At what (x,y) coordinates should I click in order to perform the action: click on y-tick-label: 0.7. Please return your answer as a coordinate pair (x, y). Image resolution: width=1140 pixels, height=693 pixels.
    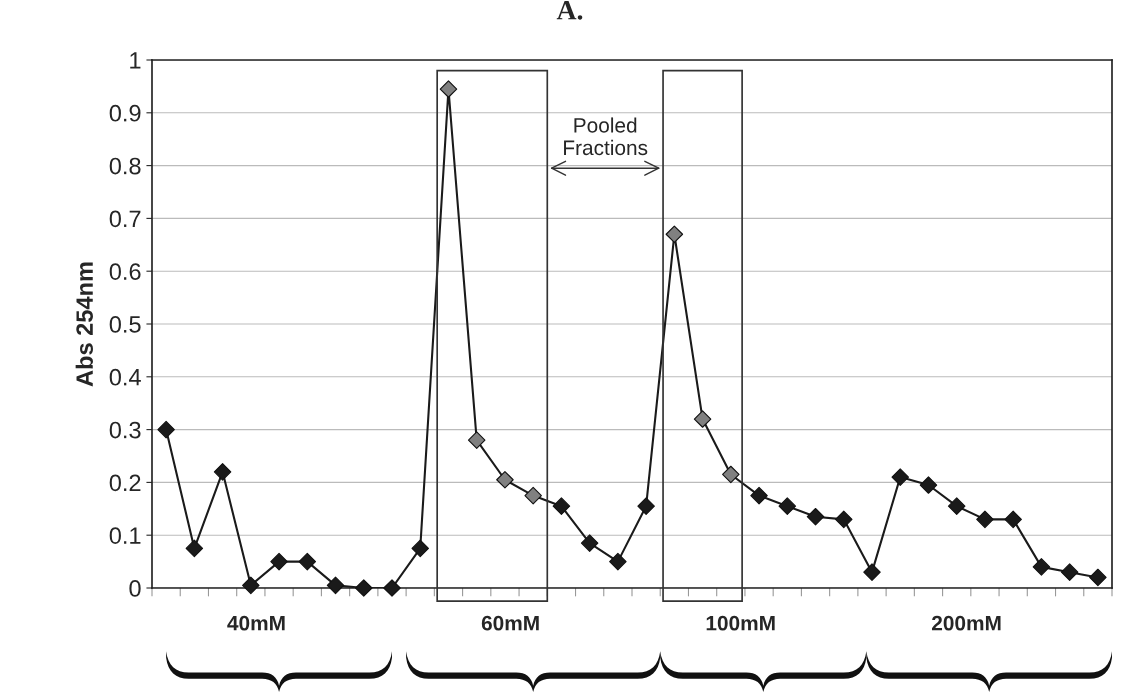
    Looking at the image, I should click on (125, 219).